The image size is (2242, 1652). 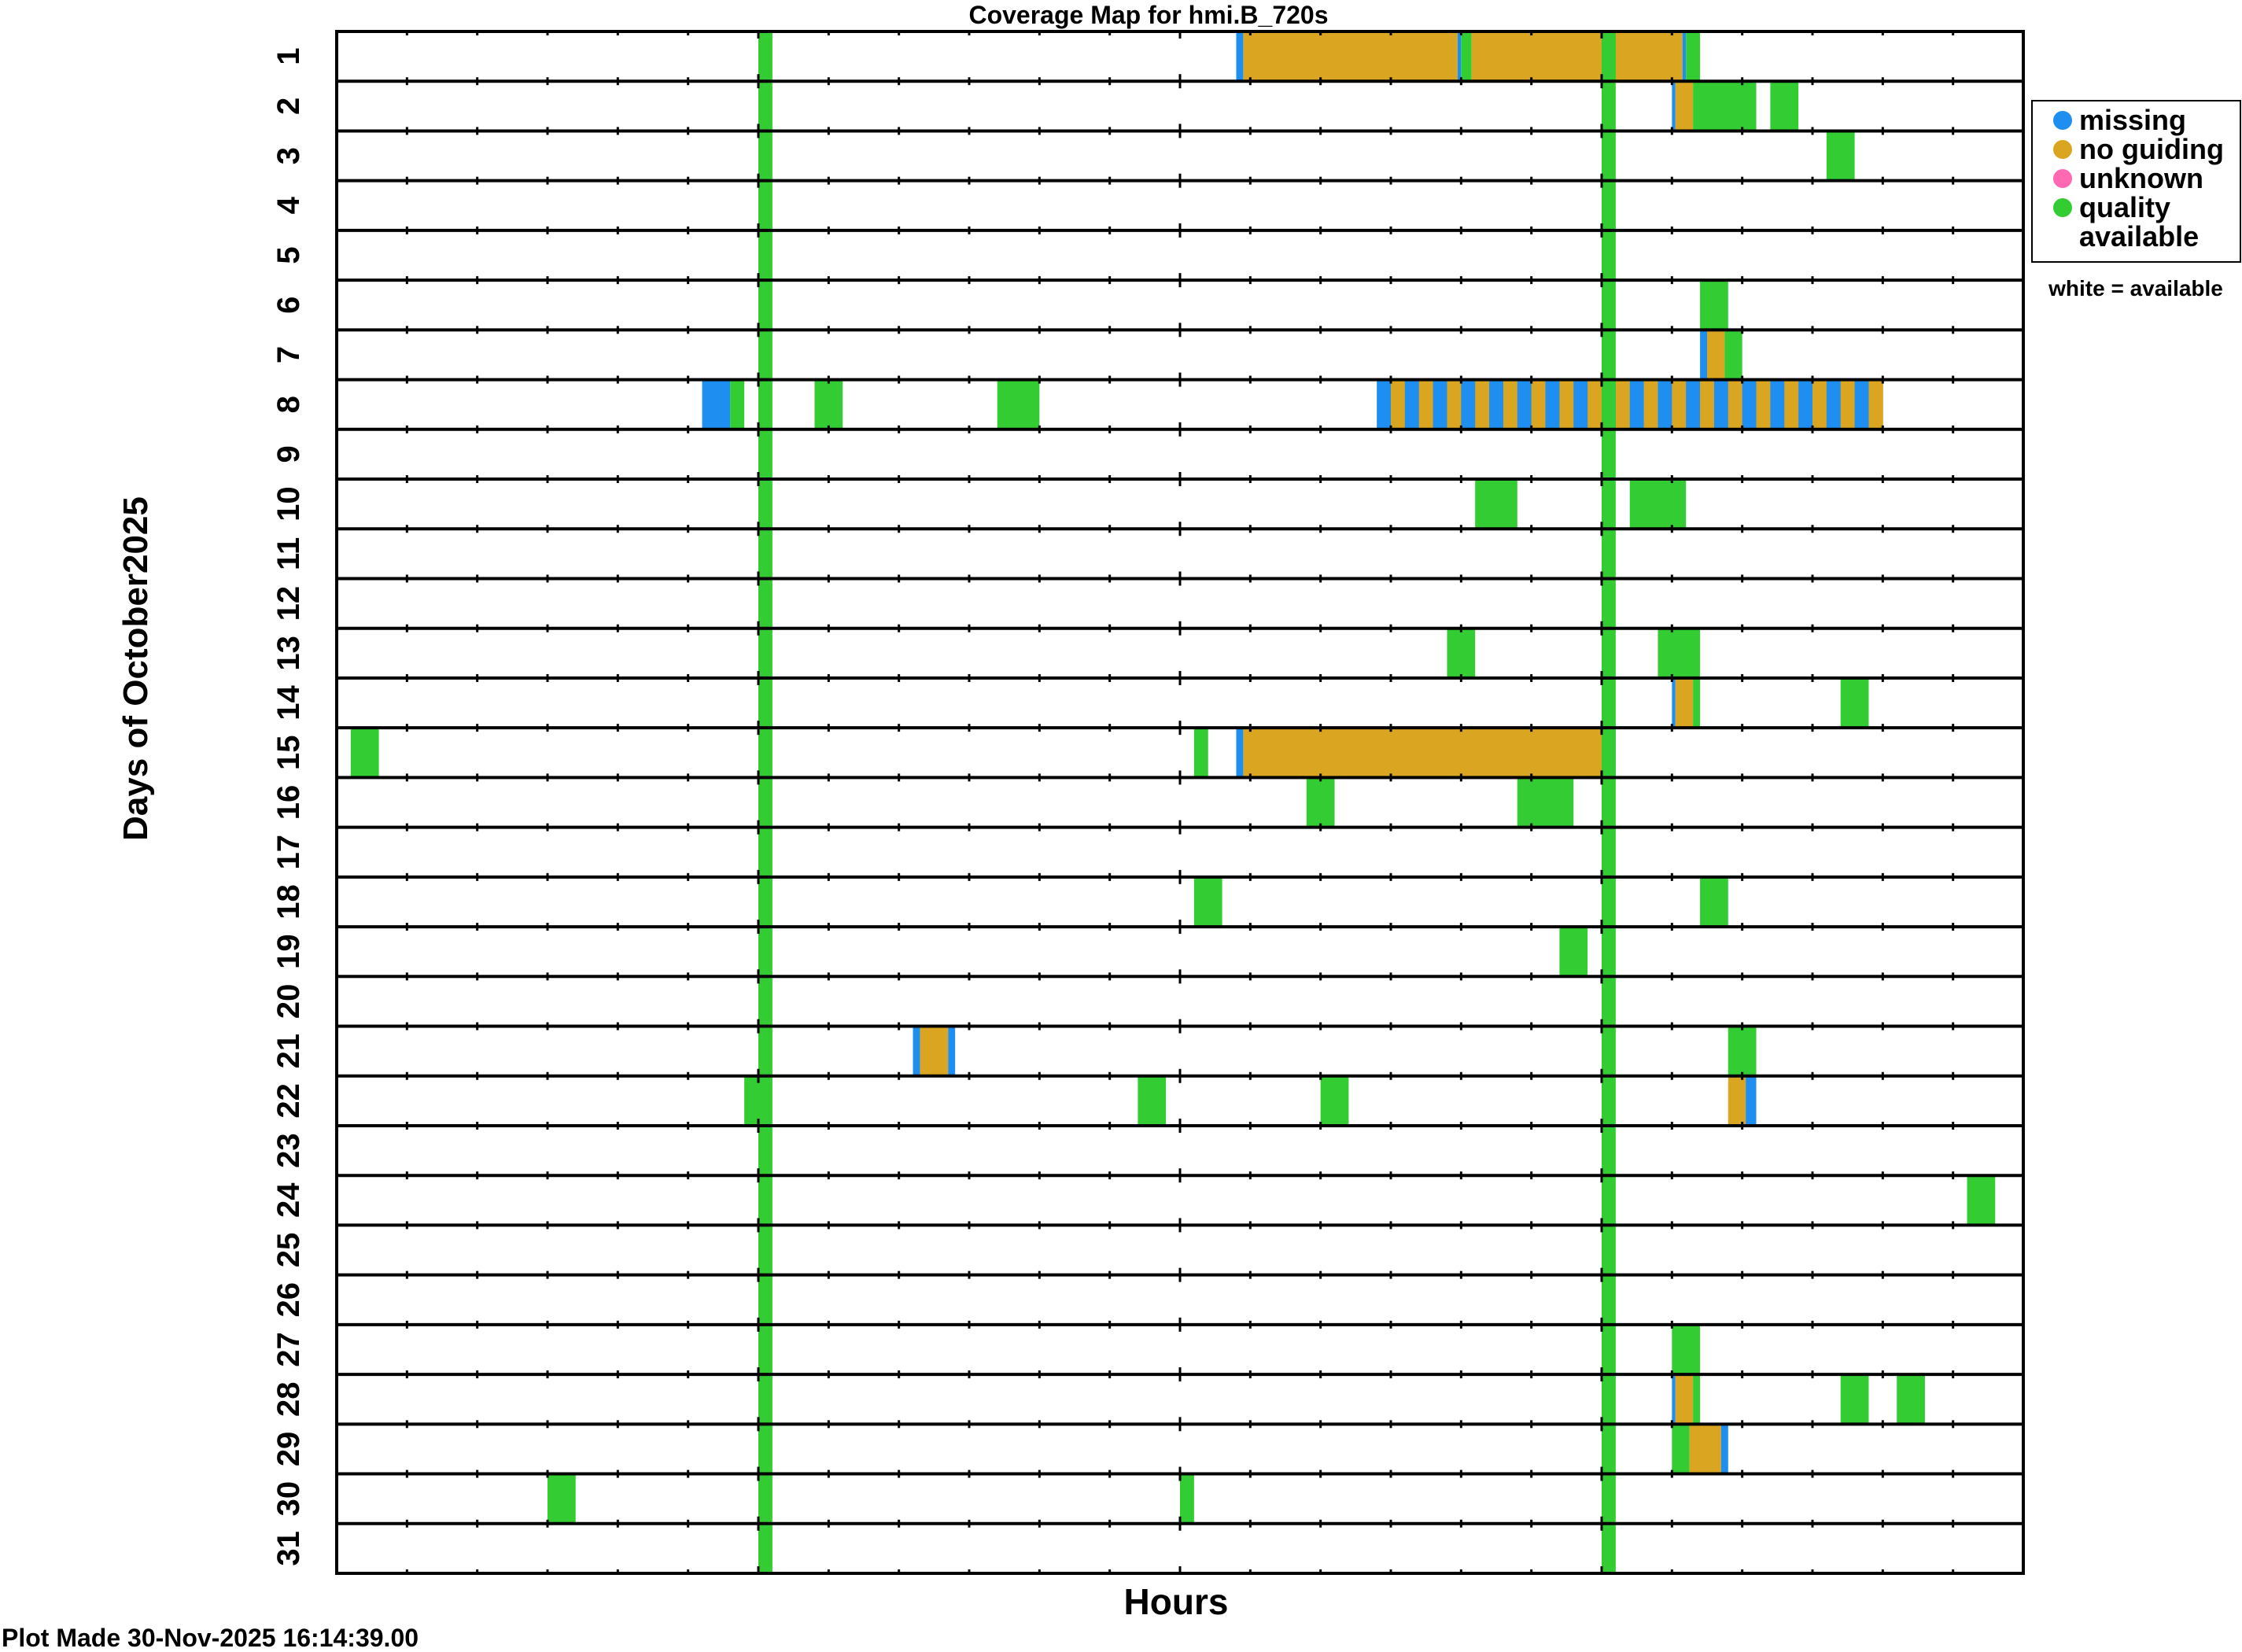 What do you see at coordinates (288, 1051) in the screenshot?
I see `day-label: 21` at bounding box center [288, 1051].